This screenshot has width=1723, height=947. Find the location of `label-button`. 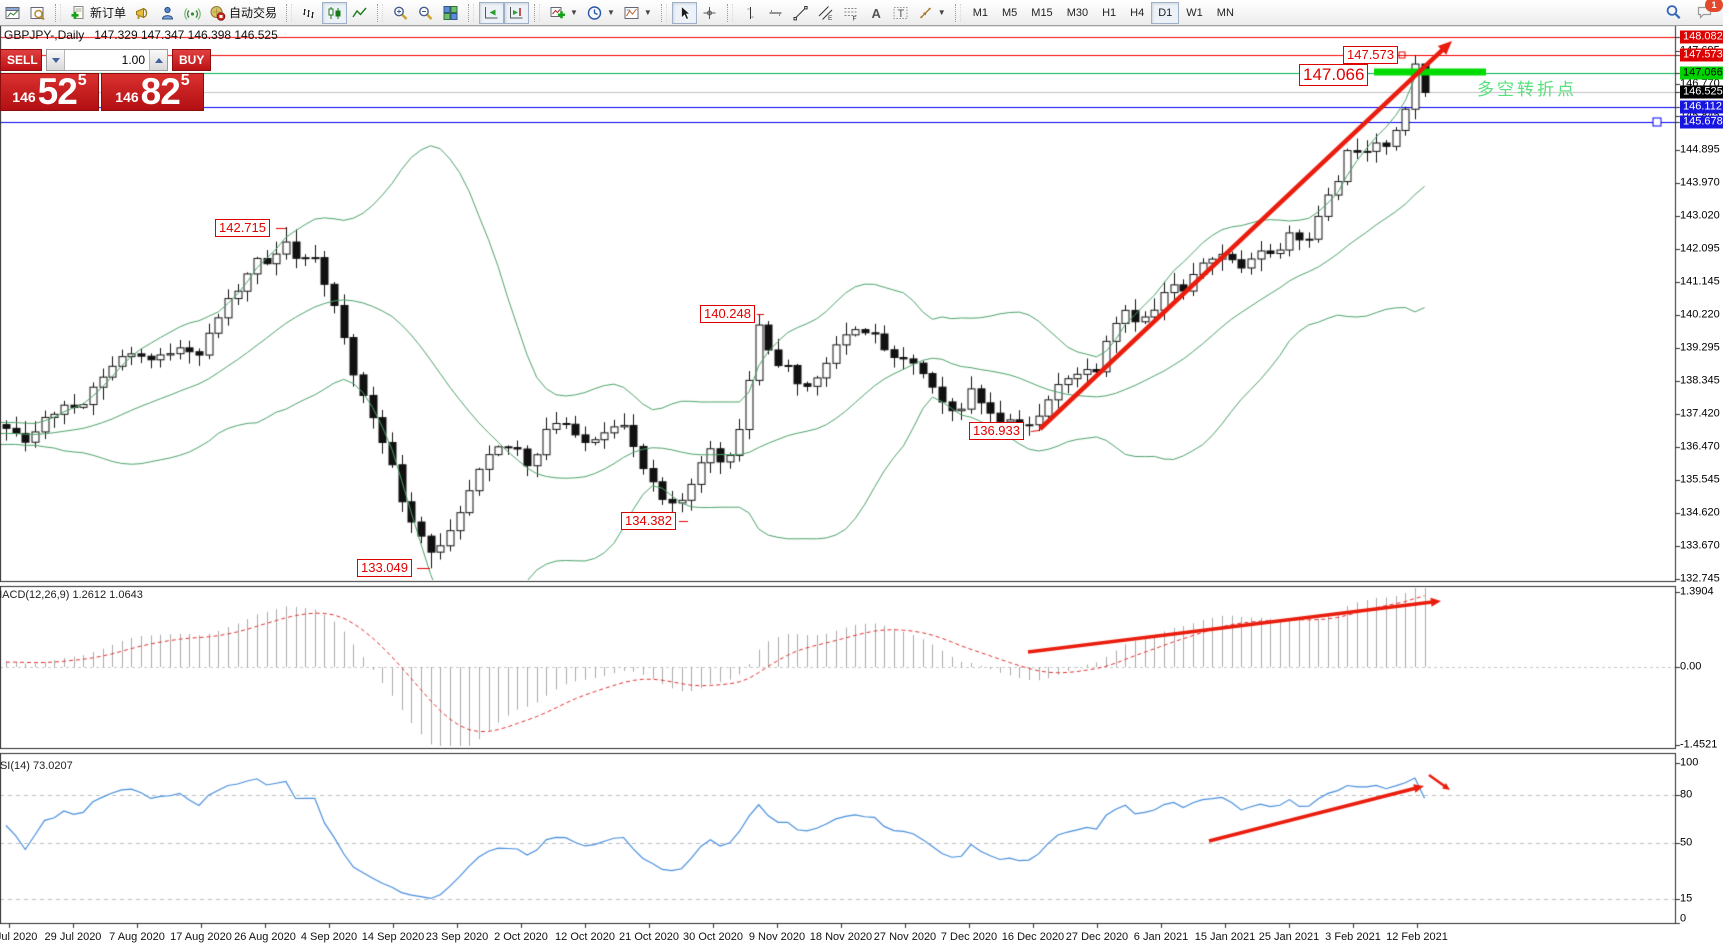

label-button is located at coordinates (900, 13).